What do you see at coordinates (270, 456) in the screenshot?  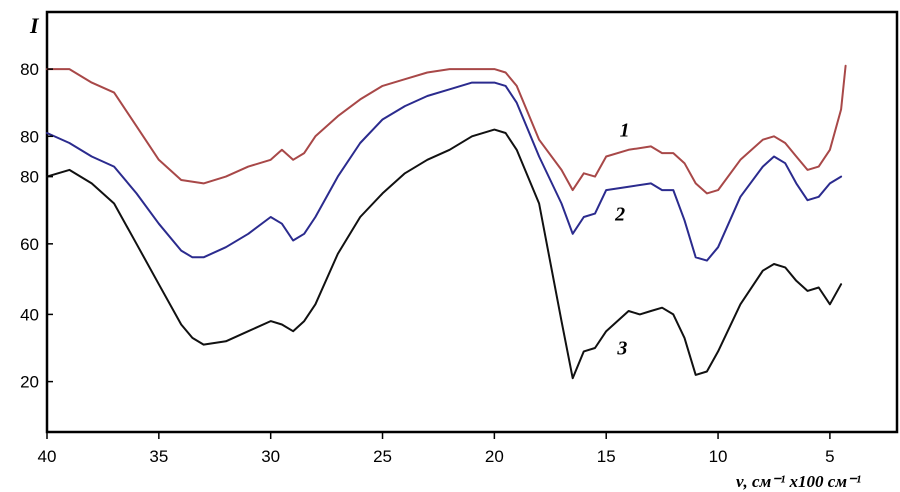 I see `x-tick-label: 30` at bounding box center [270, 456].